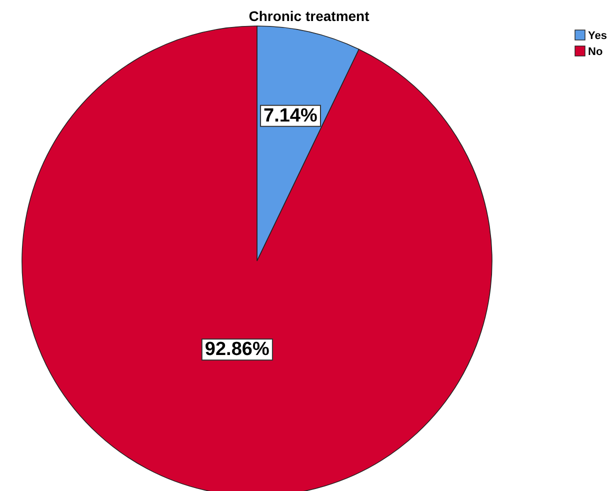  Describe the element at coordinates (309, 16) in the screenshot. I see `chart-title: Chronic treatment` at that location.